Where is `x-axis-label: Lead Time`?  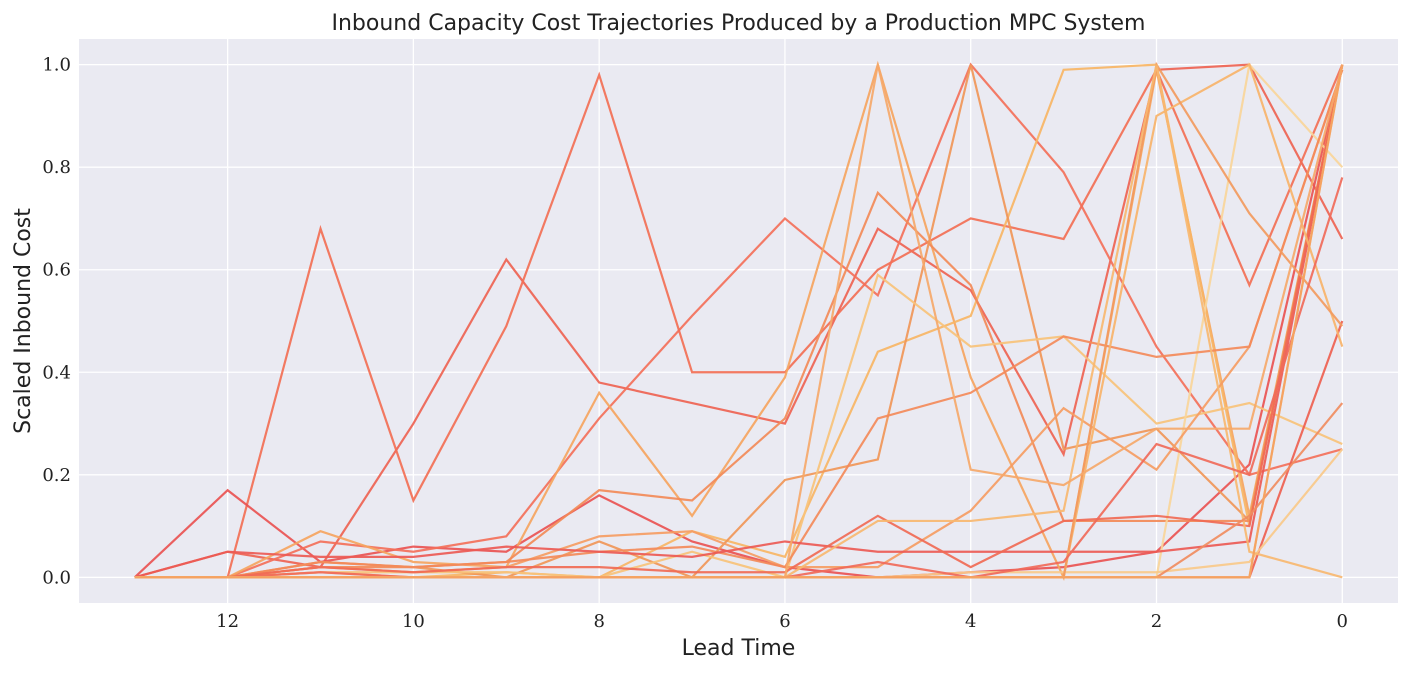
x-axis-label: Lead Time is located at coordinates (739, 648).